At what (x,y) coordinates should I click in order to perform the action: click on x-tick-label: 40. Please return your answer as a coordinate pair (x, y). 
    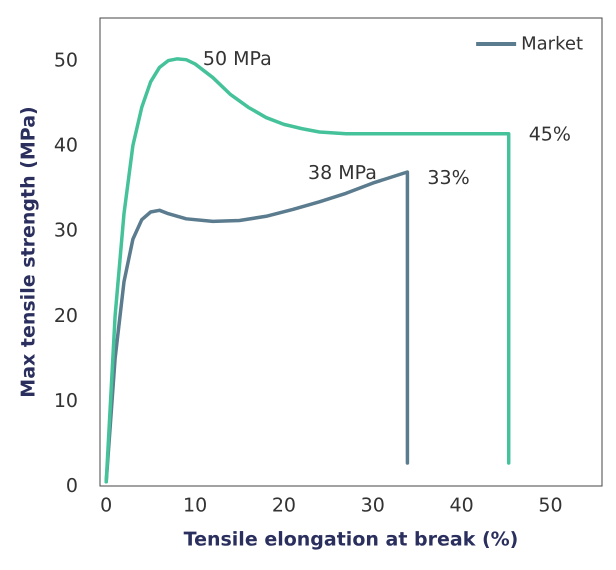
    Looking at the image, I should click on (462, 505).